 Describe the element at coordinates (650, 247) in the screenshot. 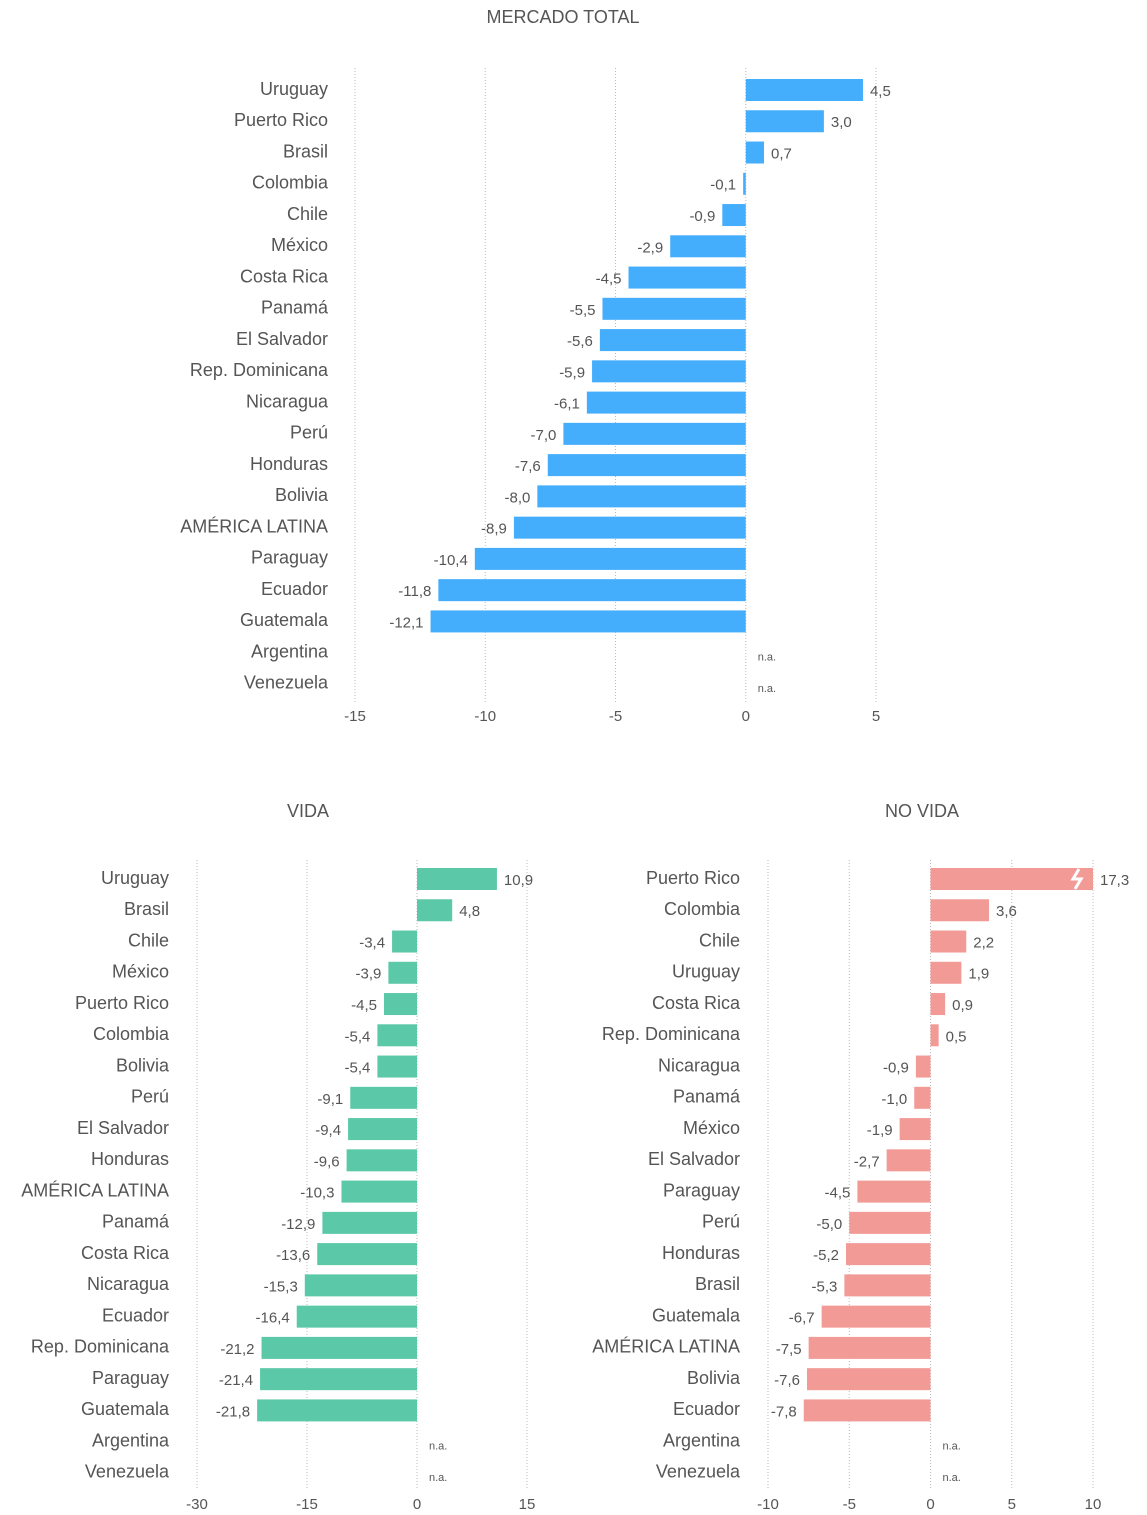

I see `value-label: -2,9` at that location.